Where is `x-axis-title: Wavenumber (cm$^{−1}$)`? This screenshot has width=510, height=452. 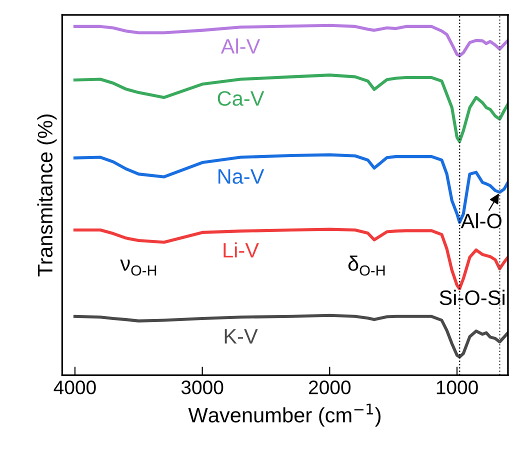 x-axis-title: Wavenumber (cm$^{−1}$) is located at coordinates (284, 415).